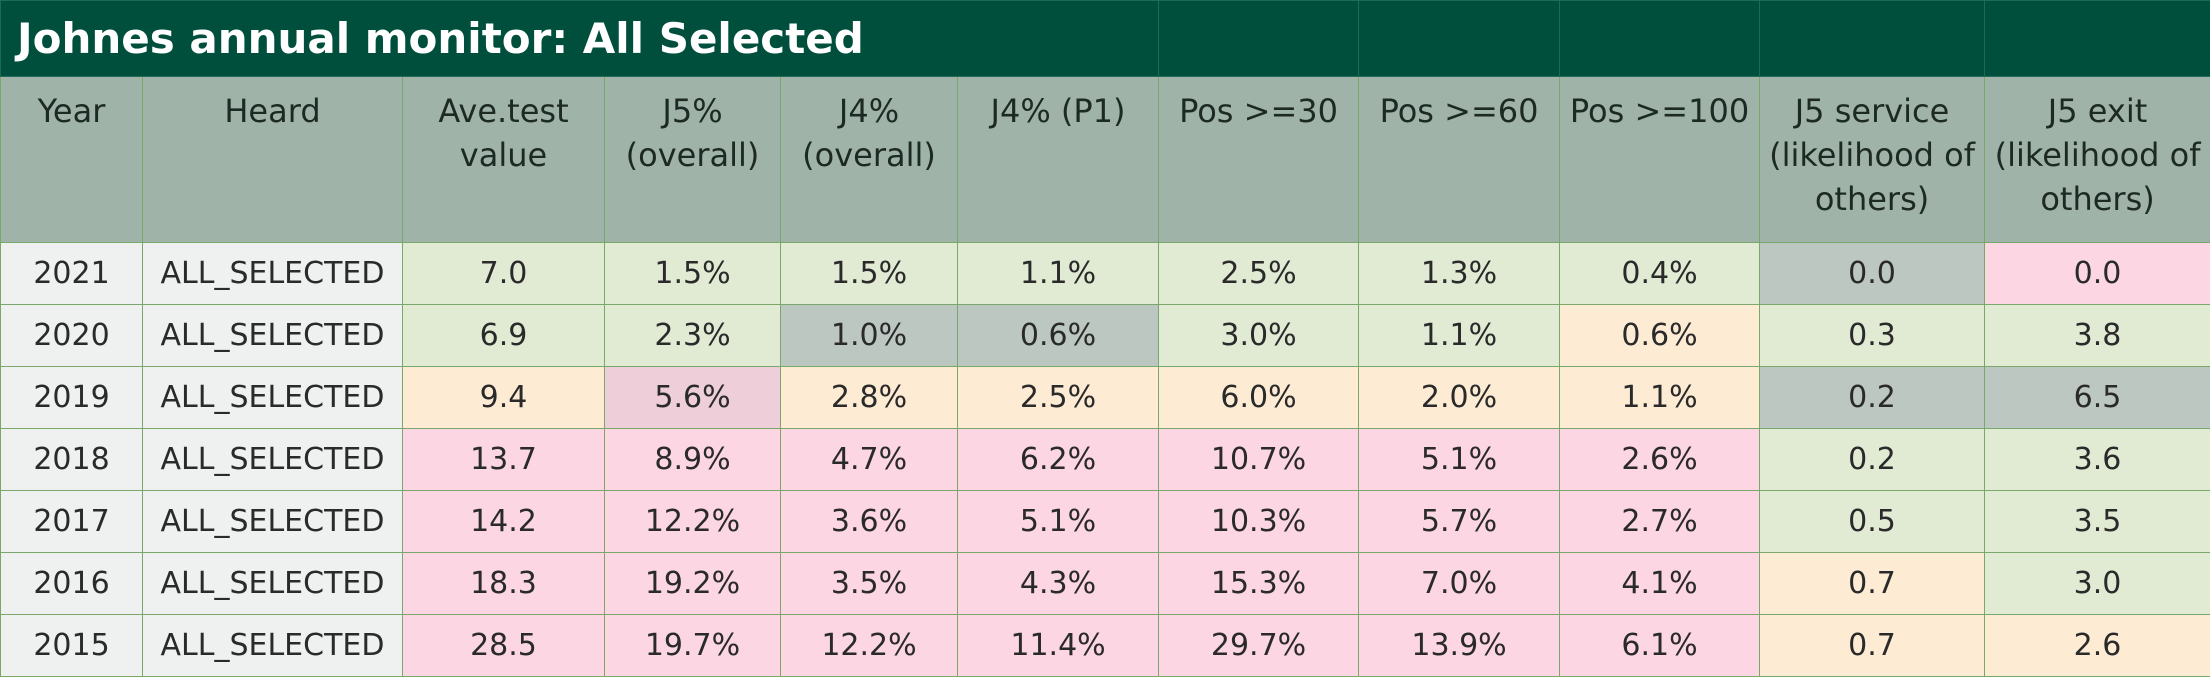  What do you see at coordinates (1259, 522) in the screenshot?
I see `pos-30-cell: 10.3%` at bounding box center [1259, 522].